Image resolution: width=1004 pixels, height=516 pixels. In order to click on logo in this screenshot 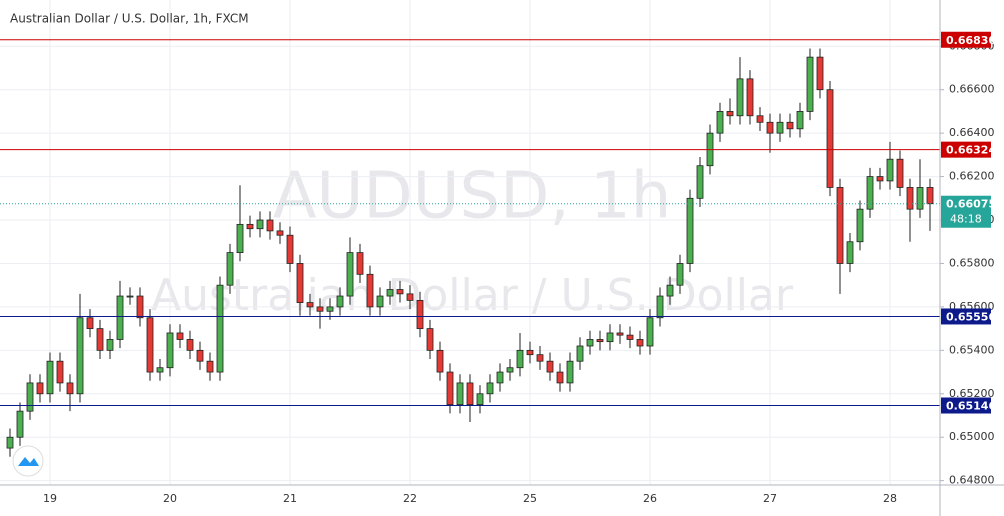, I will do `click(28, 461)`.